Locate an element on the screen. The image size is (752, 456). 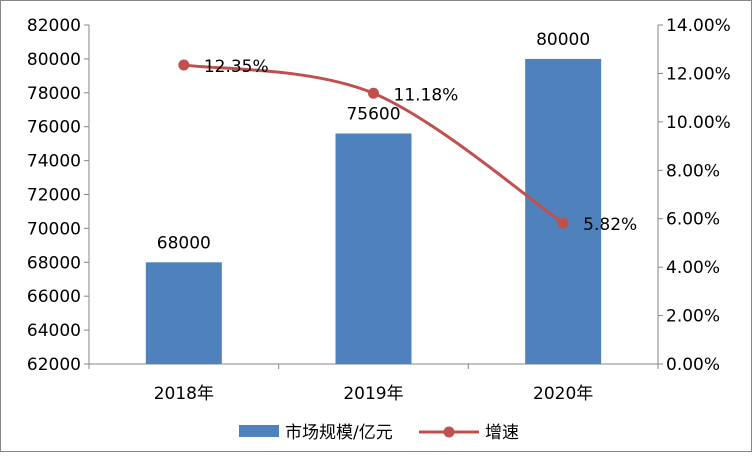
right-tick-label: 0.00% is located at coordinates (693, 365).